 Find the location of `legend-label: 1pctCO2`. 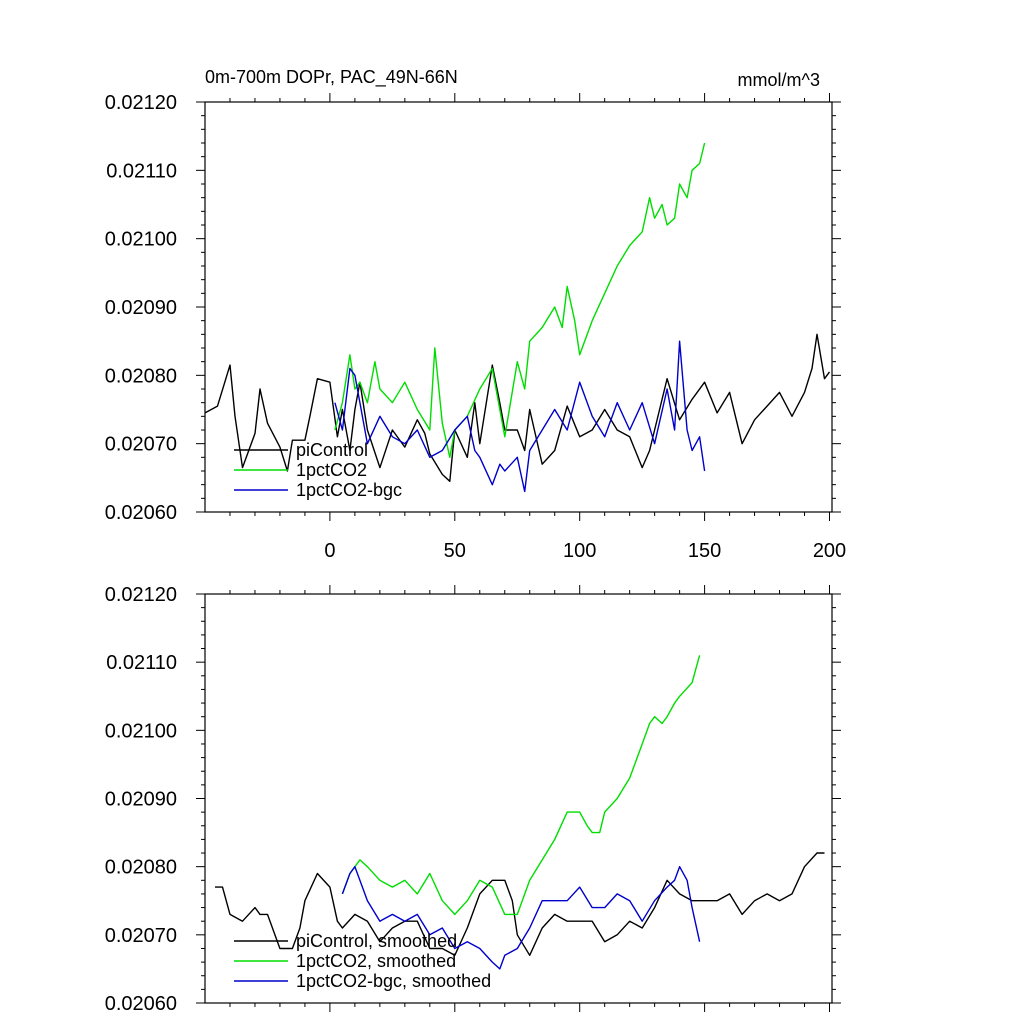

legend-label: 1pctCO2 is located at coordinates (331, 470).